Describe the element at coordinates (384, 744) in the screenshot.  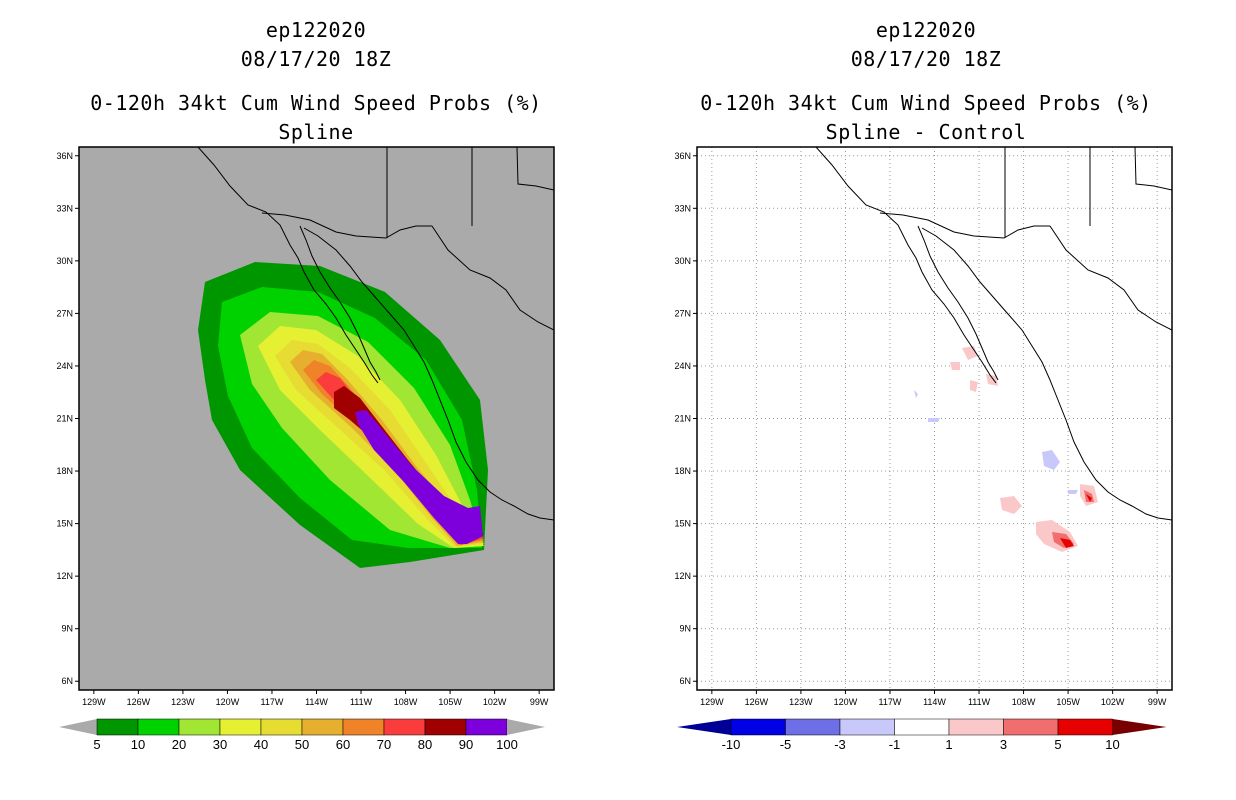
I see `colorbar-label: 70` at that location.